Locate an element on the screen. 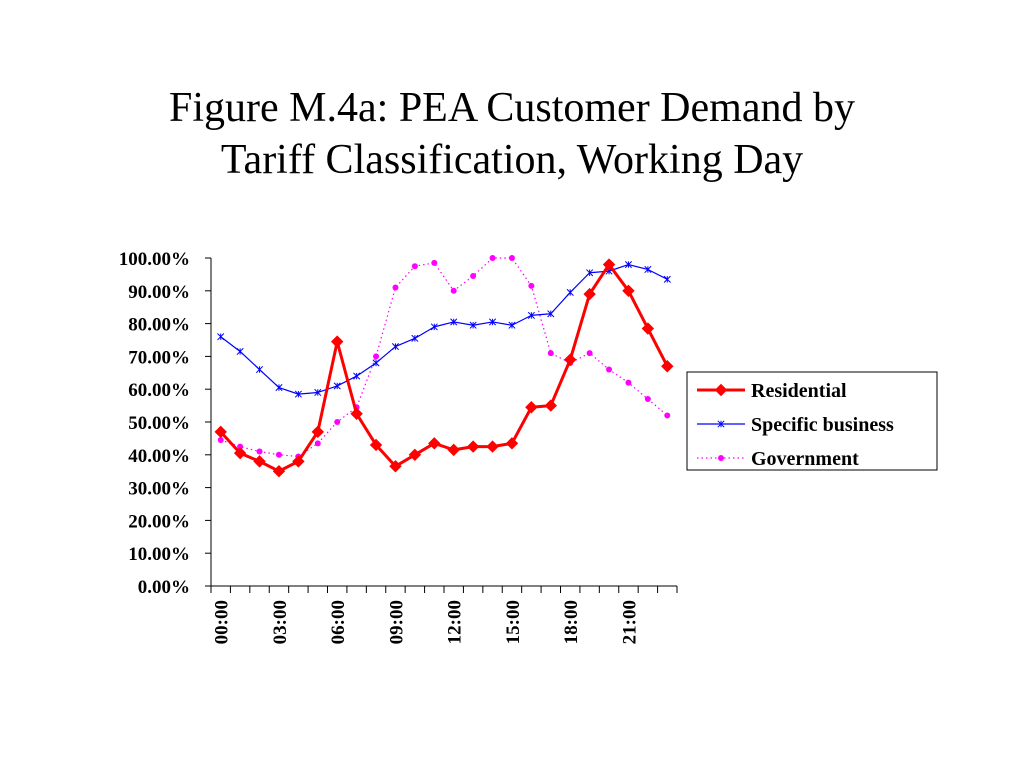 The image size is (1024, 768). chart-series-layer is located at coordinates (444, 366).